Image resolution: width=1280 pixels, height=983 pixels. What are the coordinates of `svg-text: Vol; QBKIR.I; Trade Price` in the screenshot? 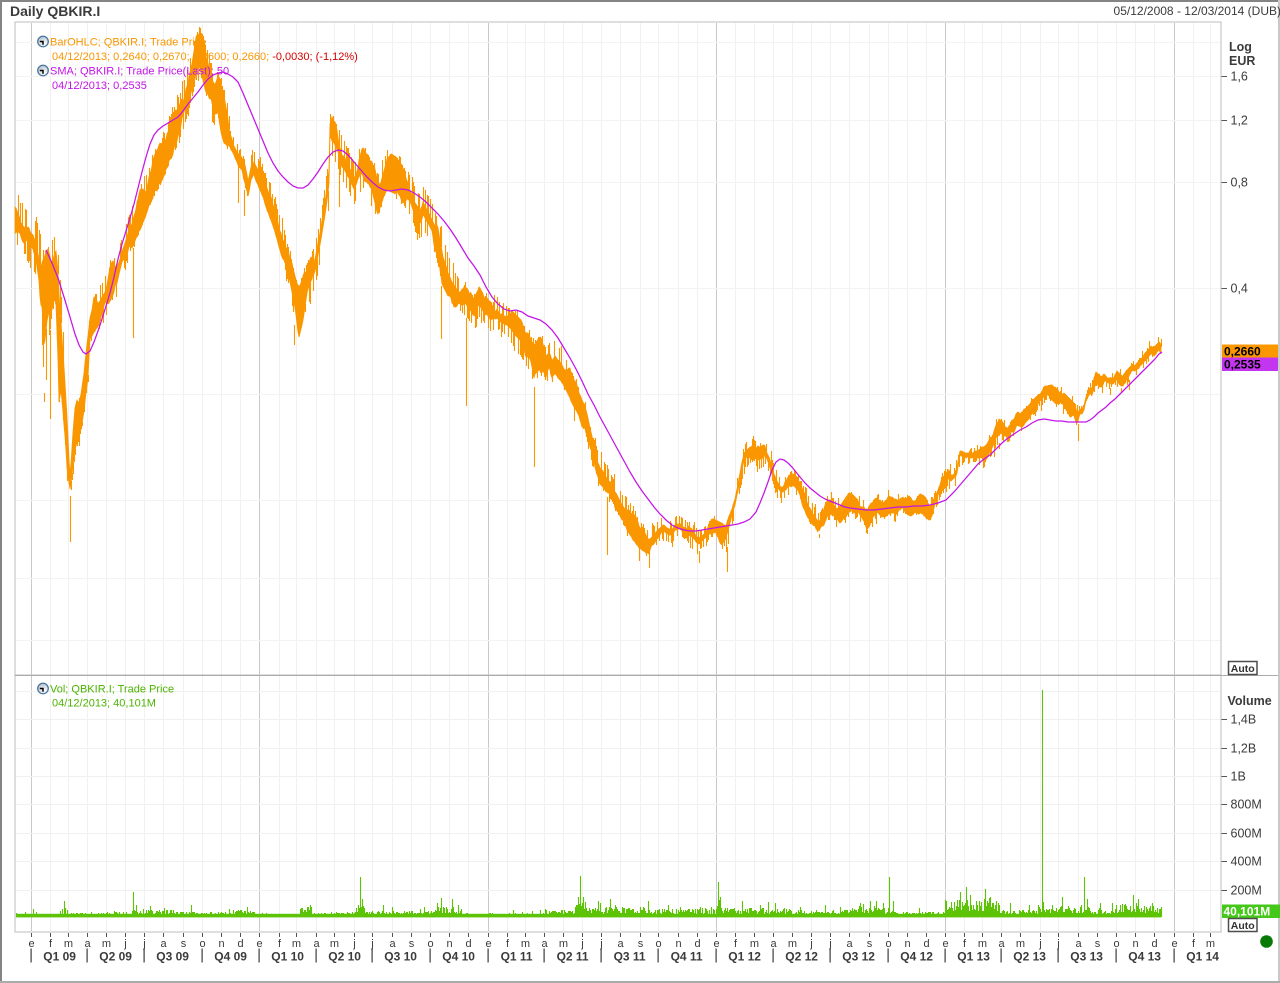 It's located at (112, 689).